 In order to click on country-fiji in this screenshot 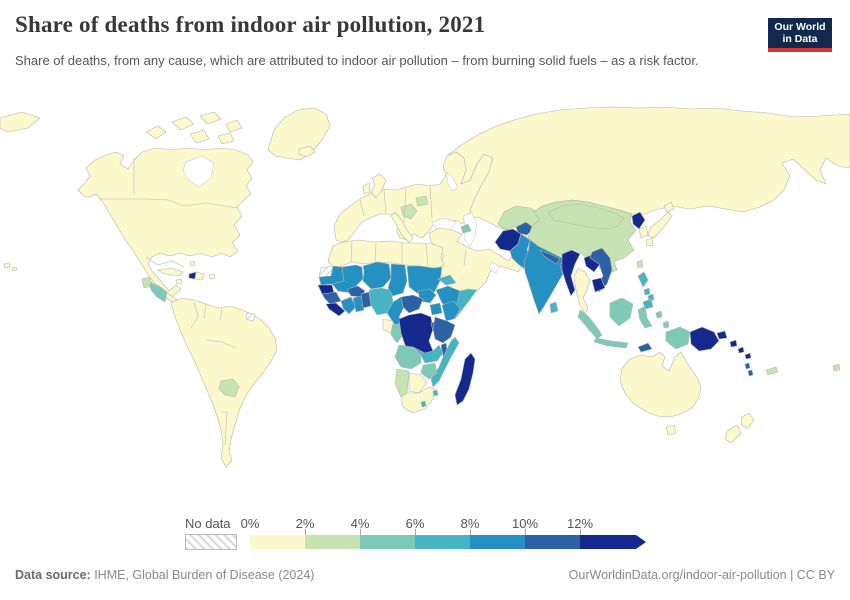, I will do `click(836, 367)`.